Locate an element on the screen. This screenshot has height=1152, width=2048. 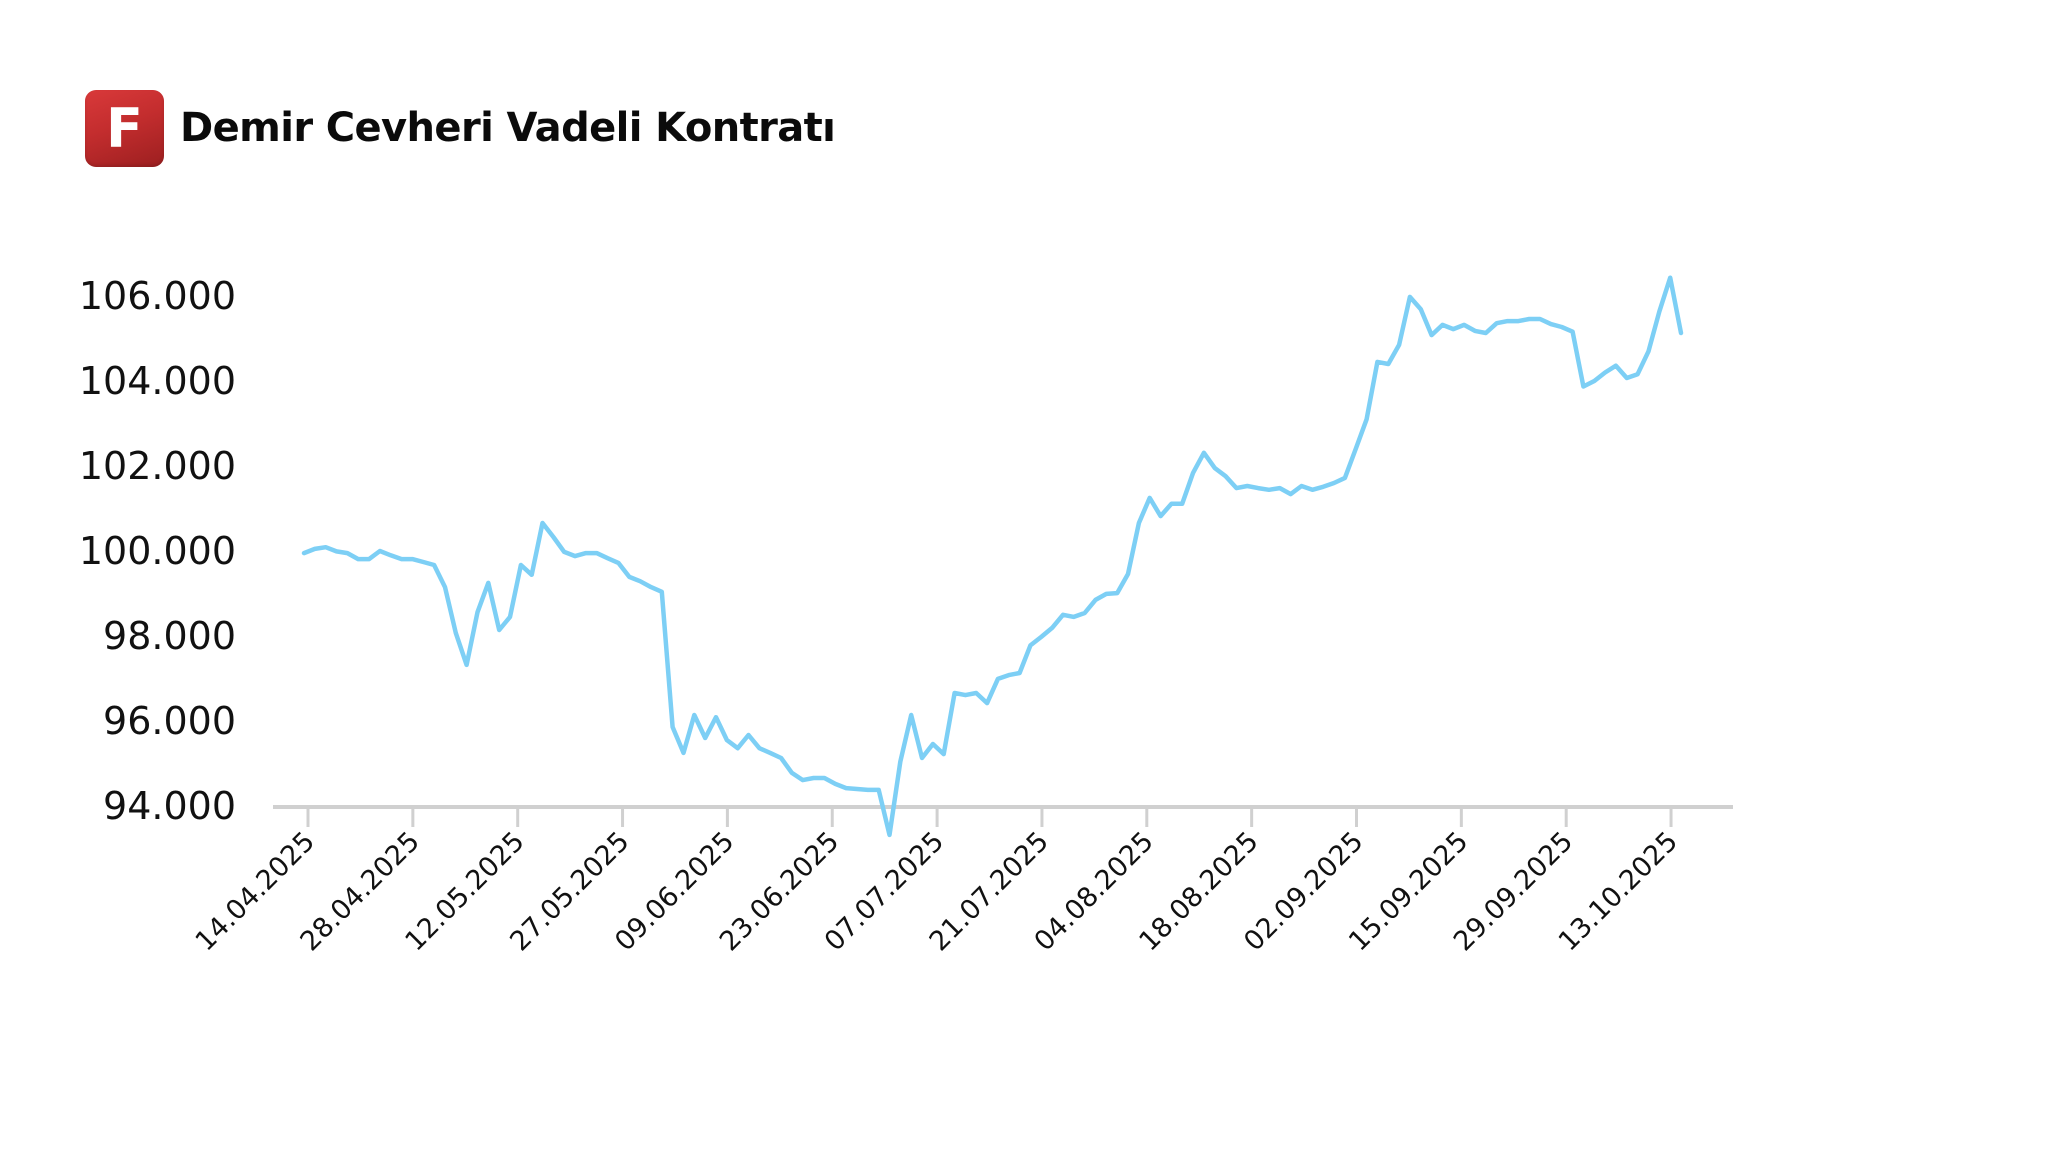
y-tick-label: 102.000 is located at coordinates (157, 466).